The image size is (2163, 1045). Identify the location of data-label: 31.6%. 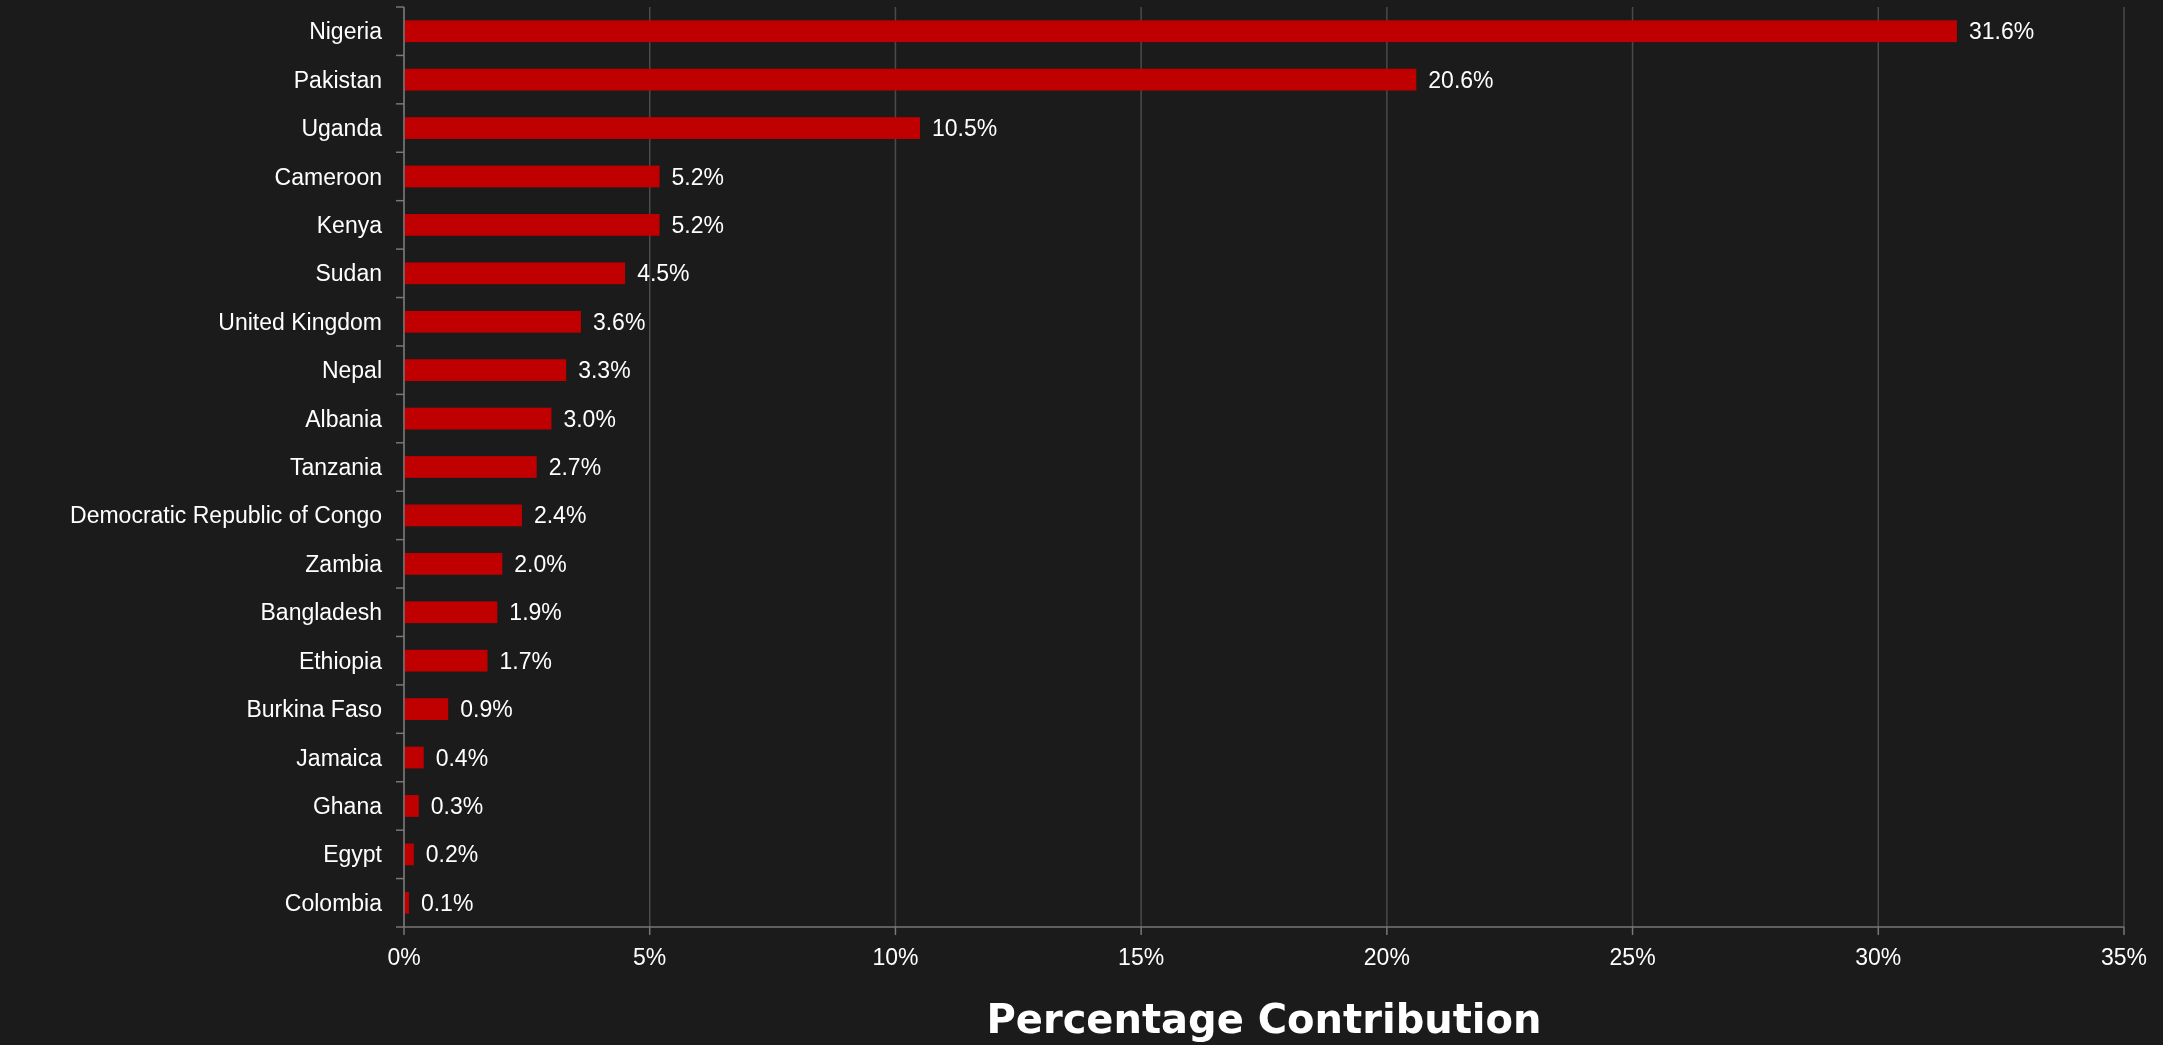
(2001, 31).